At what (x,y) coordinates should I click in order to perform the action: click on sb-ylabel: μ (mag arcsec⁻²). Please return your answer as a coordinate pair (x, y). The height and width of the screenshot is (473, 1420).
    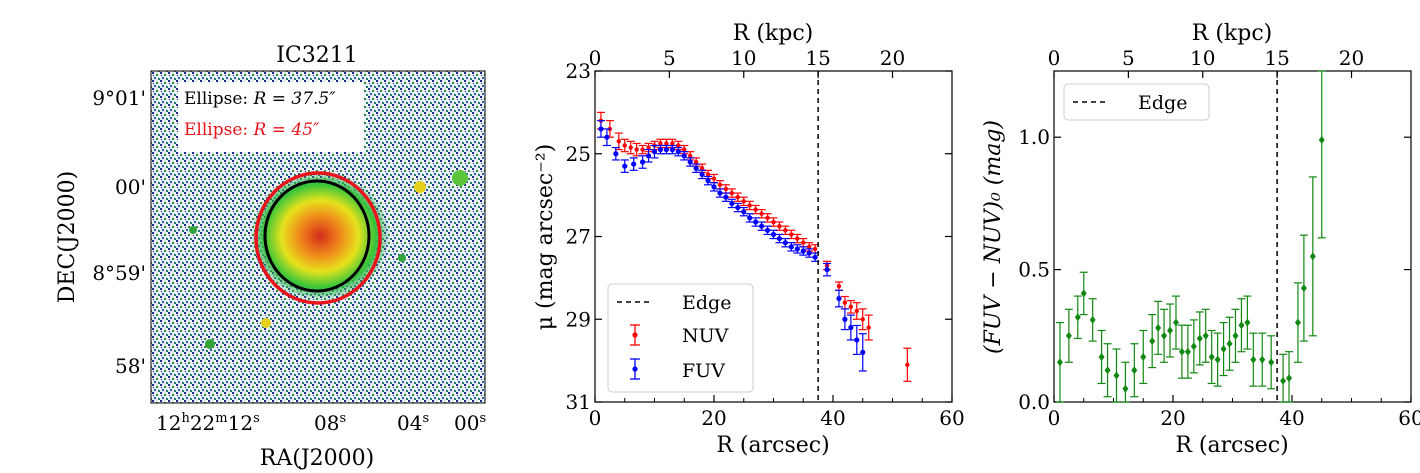
    Looking at the image, I should click on (545, 237).